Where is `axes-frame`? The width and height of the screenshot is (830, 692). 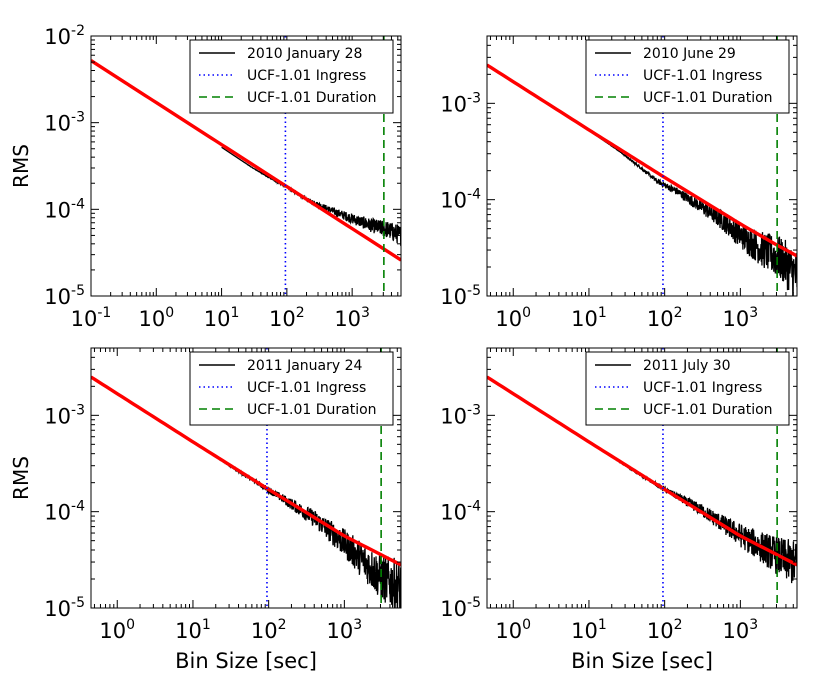 axes-frame is located at coordinates (246, 166).